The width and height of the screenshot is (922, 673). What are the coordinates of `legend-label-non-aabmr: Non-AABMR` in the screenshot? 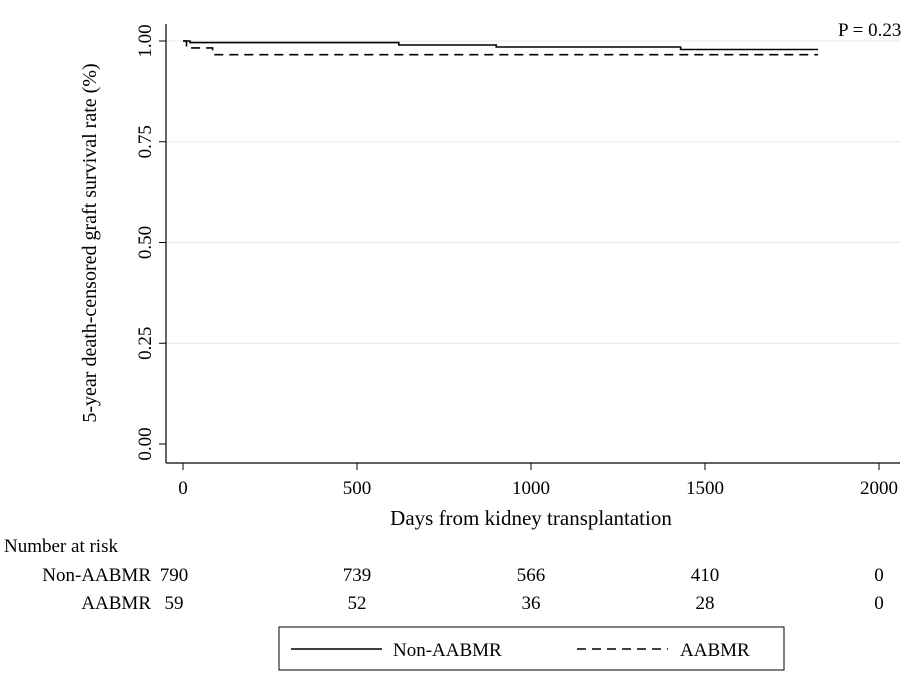 It's located at (447, 650).